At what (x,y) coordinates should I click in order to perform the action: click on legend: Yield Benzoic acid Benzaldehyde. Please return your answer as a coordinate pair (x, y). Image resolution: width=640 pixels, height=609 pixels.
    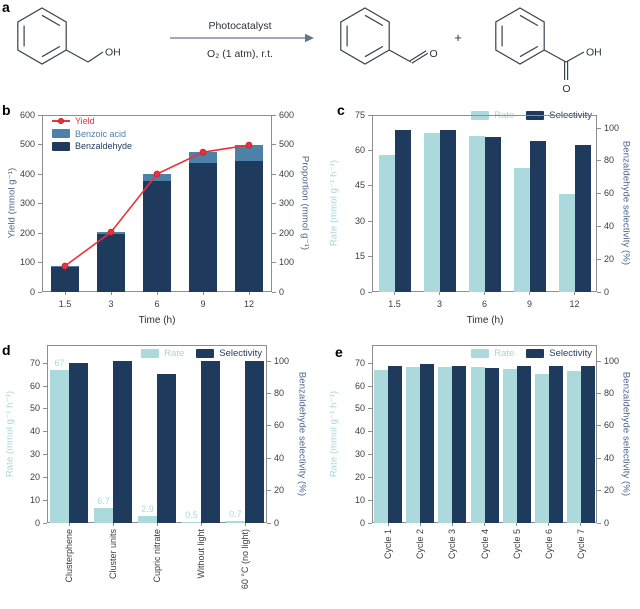
    Looking at the image, I should click on (92, 135).